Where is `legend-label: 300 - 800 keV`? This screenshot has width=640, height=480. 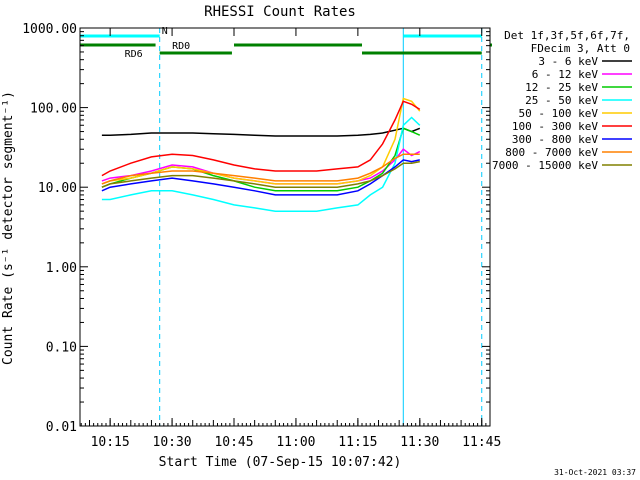
legend-label: 300 - 800 keV is located at coordinates (555, 139).